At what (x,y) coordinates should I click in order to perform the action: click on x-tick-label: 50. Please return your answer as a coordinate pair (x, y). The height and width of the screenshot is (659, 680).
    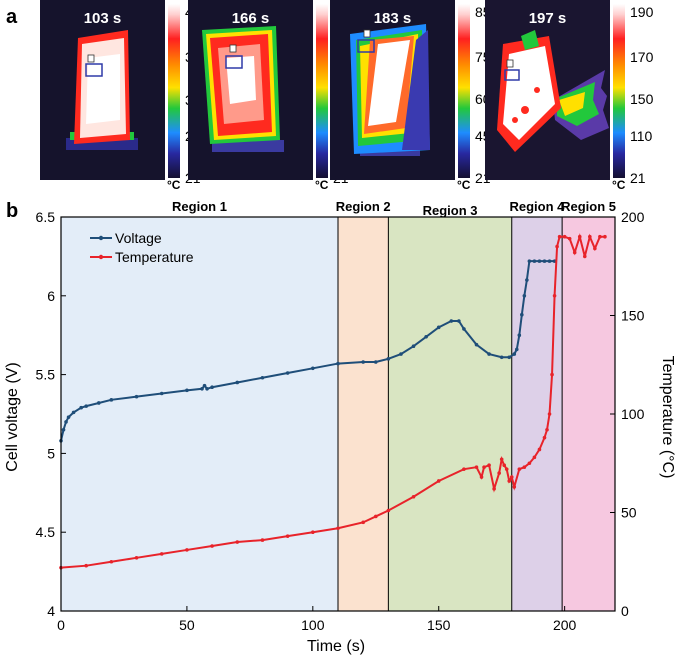
    Looking at the image, I should click on (187, 625).